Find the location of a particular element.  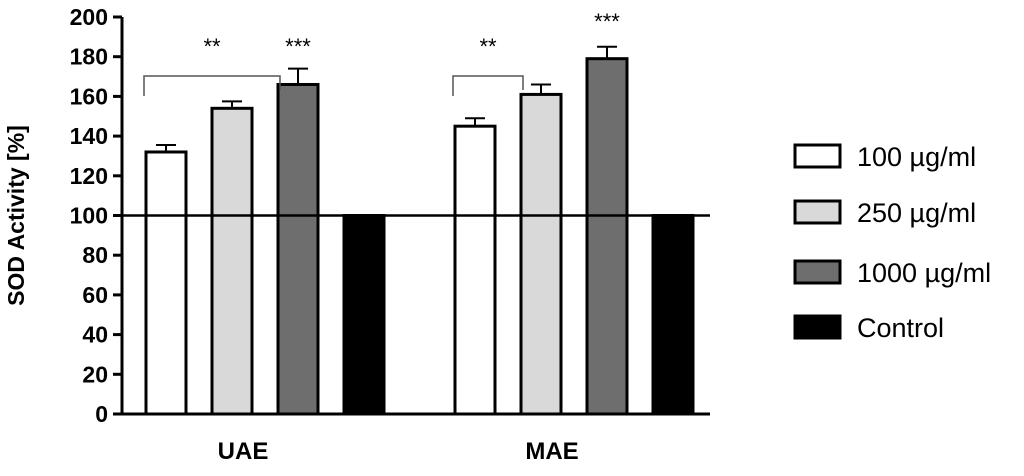

legend-label: 1000 µg/ml is located at coordinates (924, 273).